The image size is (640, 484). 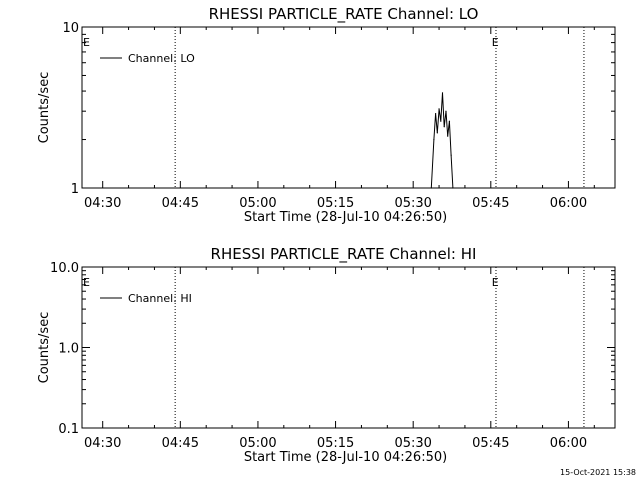 I want to click on chart-title: RHESSI PARTICLE_RATE Channel: HI, so click(x=344, y=254).